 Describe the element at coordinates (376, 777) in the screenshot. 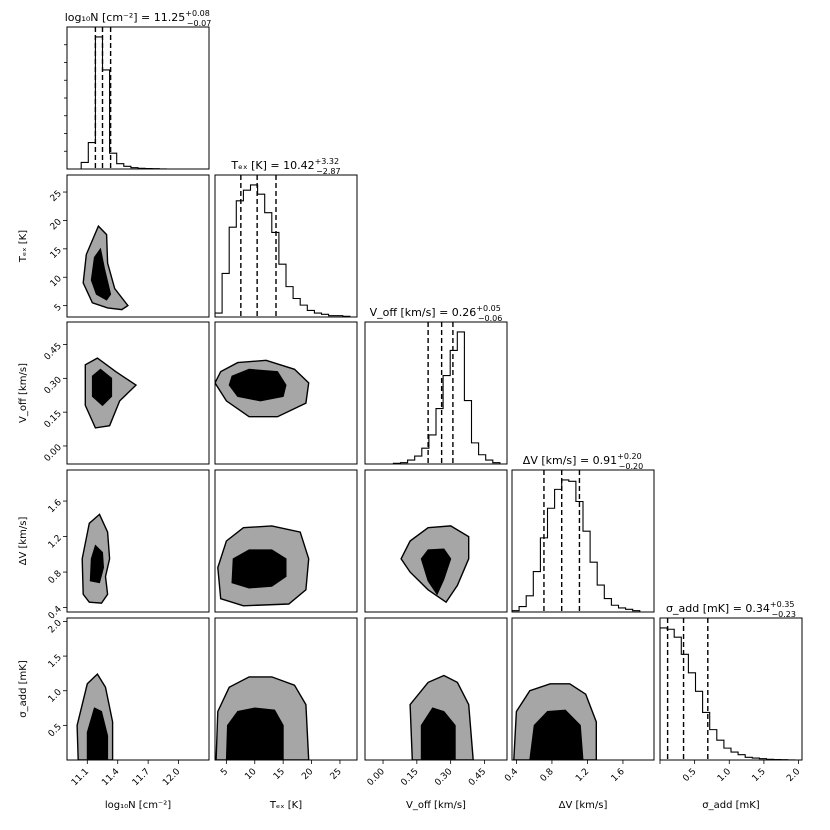

I see `xtick-label-Voff: 0.00` at that location.